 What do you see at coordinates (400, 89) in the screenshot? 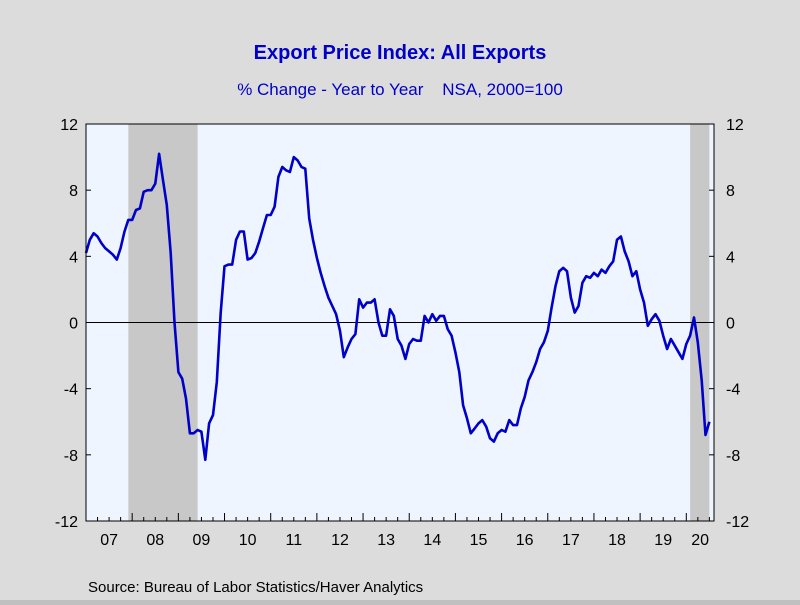
I see `chart-subtitle: % Change - Year to Year NSA, 2000=100` at bounding box center [400, 89].